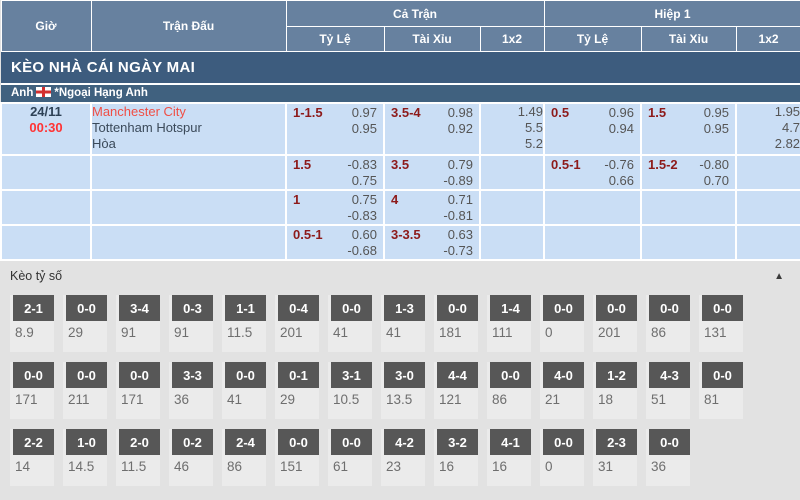 This screenshot has width=800, height=500. Describe the element at coordinates (362, 164) in the screenshot. I see `odds-value: -0.83` at that location.